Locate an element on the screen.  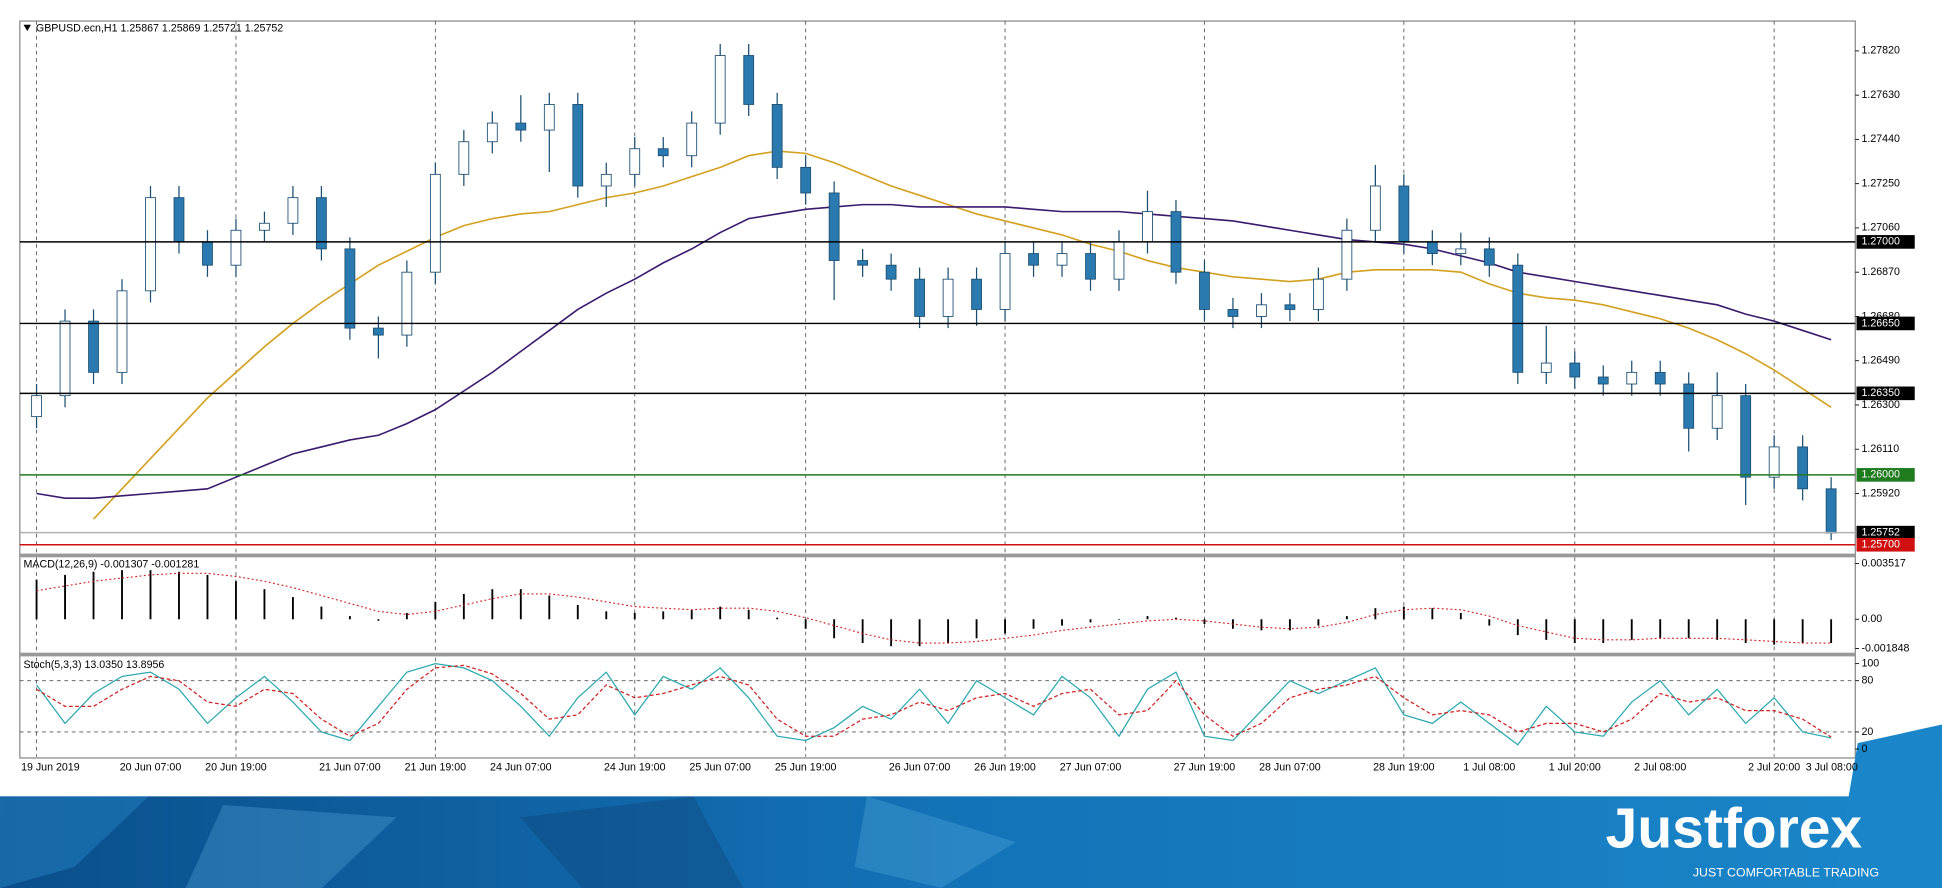
y-tick-label: 1.26490 is located at coordinates (1880, 361).